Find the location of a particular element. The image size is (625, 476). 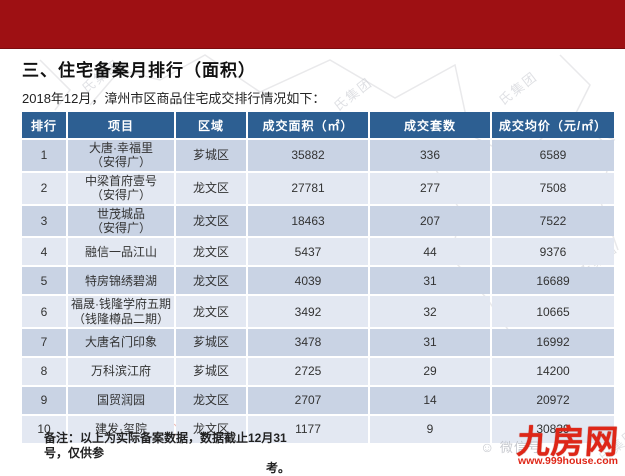

cell-price: 9376 is located at coordinates (553, 252).